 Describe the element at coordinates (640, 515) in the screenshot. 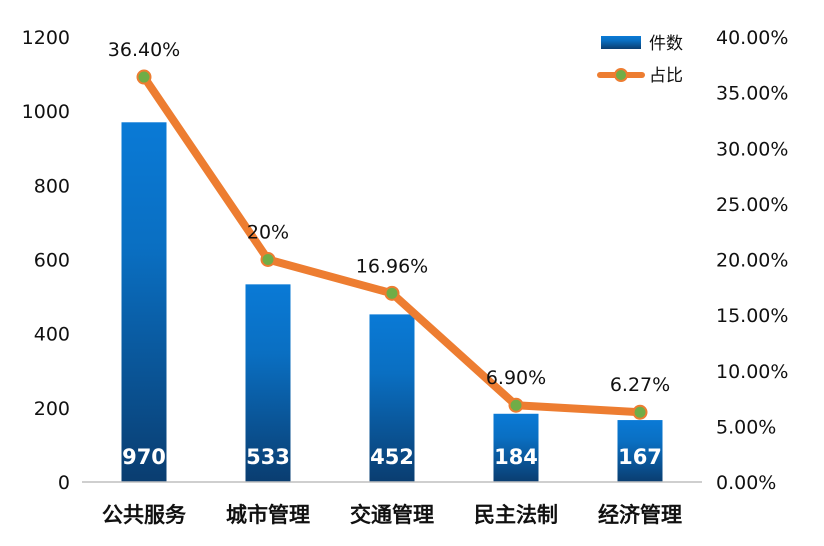

I see `category-label: 经济管理` at that location.